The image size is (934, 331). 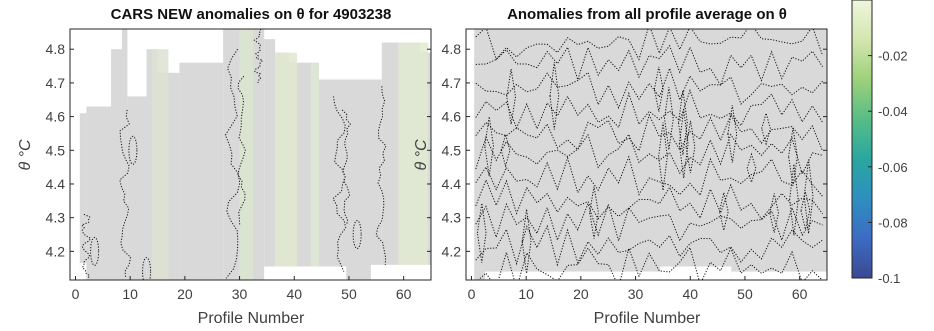 What do you see at coordinates (893, 167) in the screenshot?
I see `colorbar-tick-label: -0.06` at bounding box center [893, 167].